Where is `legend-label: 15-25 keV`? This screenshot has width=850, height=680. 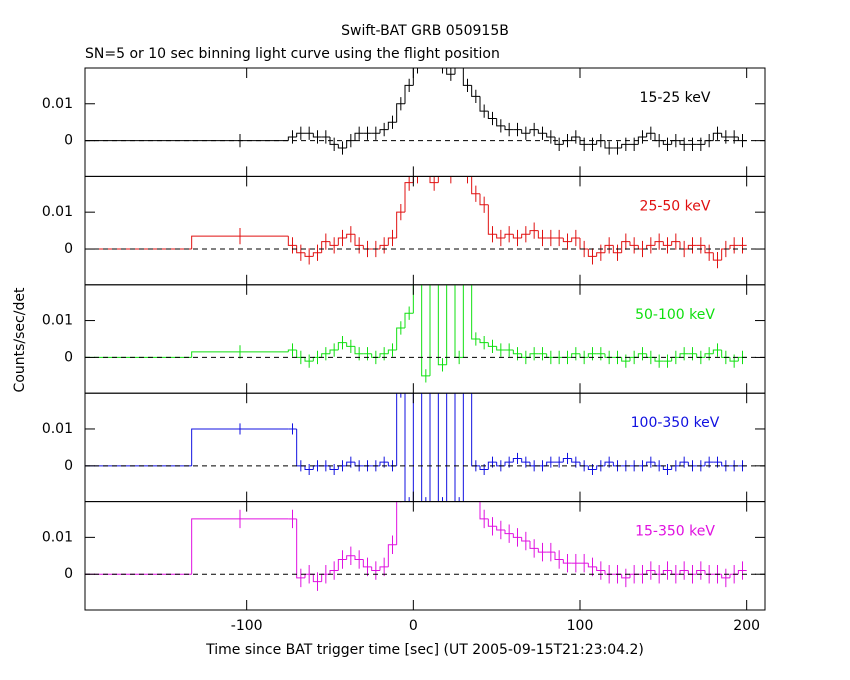 legend-label: 15-25 keV is located at coordinates (675, 98).